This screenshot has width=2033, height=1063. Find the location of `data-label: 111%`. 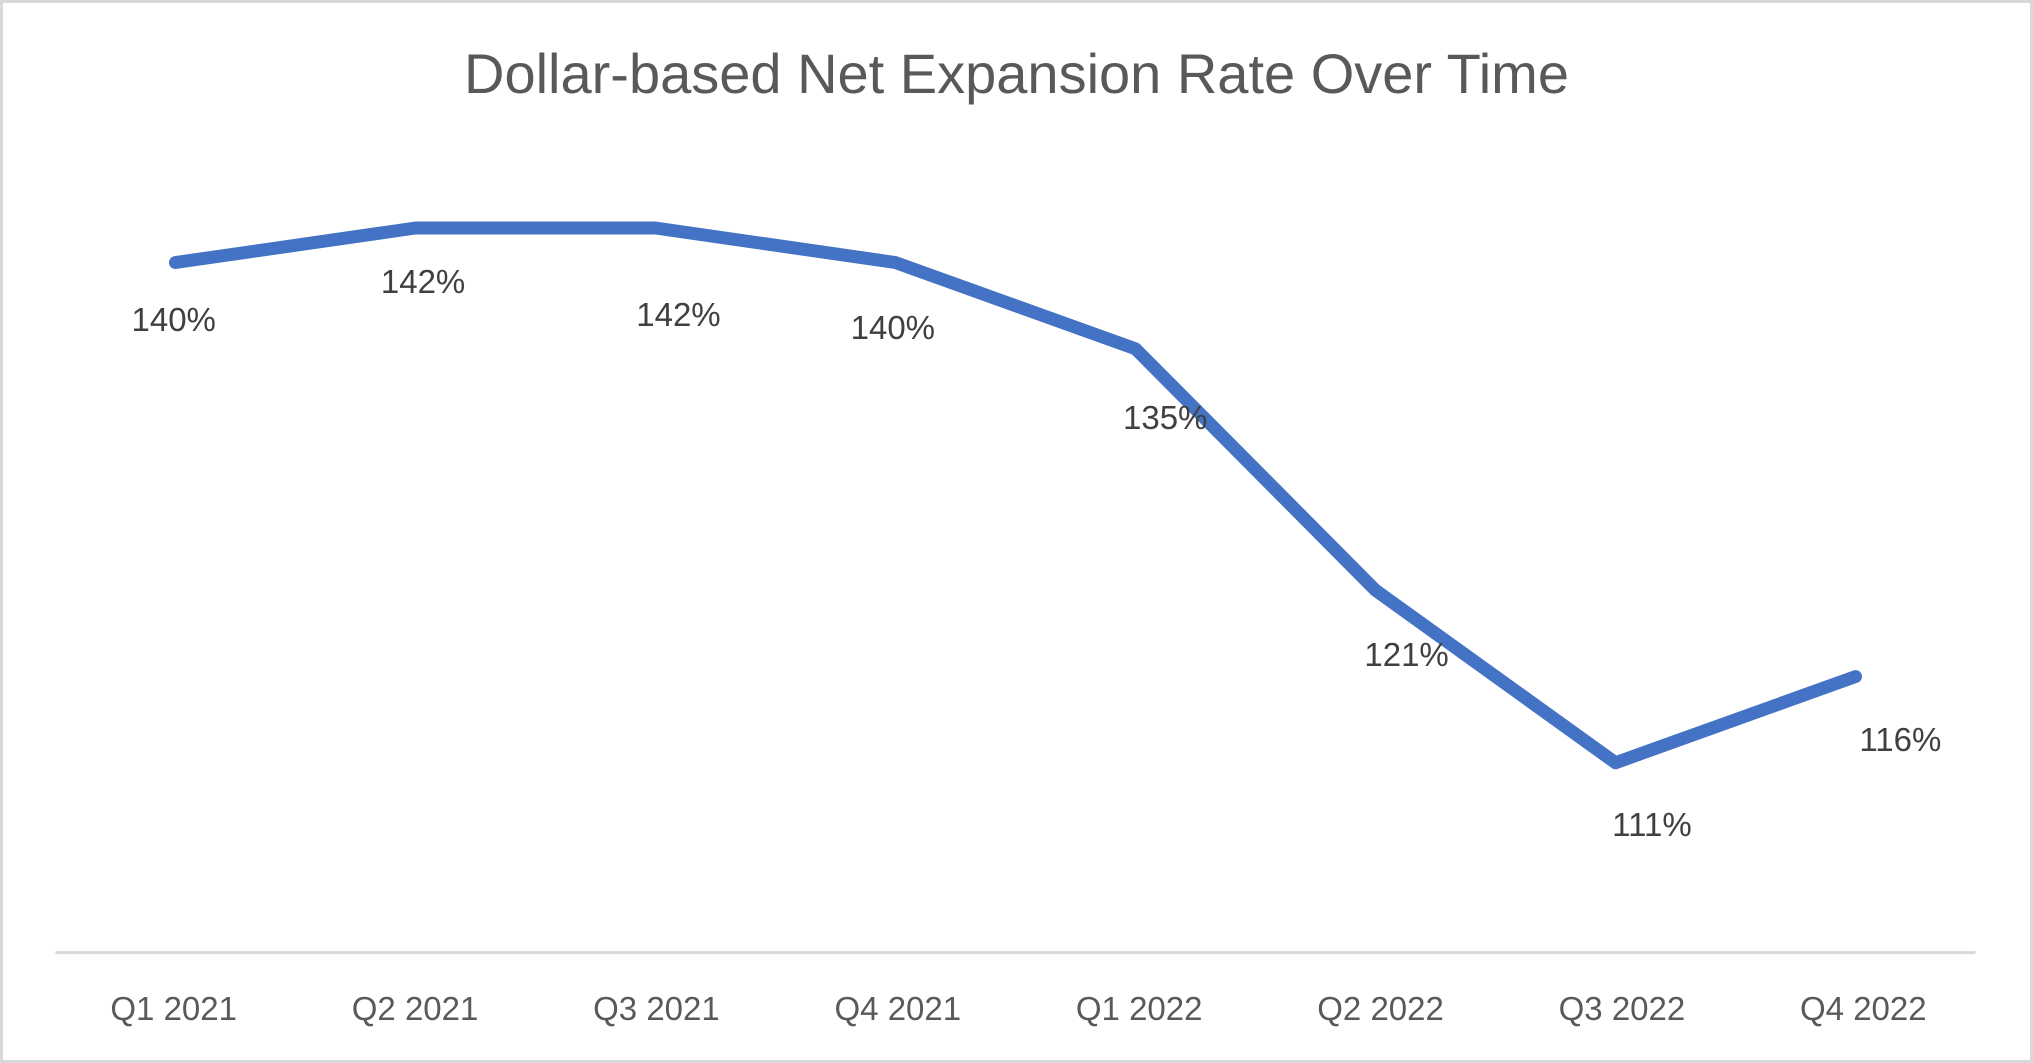

data-label: 111% is located at coordinates (1652, 825).